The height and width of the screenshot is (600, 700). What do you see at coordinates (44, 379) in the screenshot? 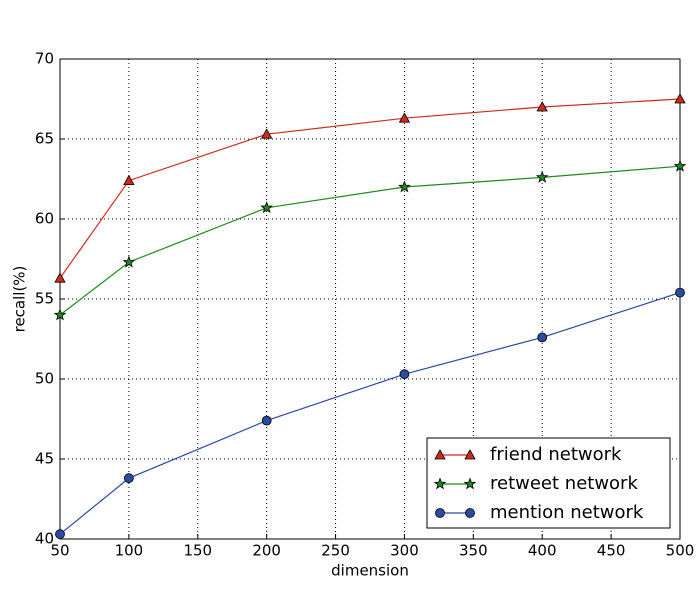
I see `y-tick-label: 50` at bounding box center [44, 379].